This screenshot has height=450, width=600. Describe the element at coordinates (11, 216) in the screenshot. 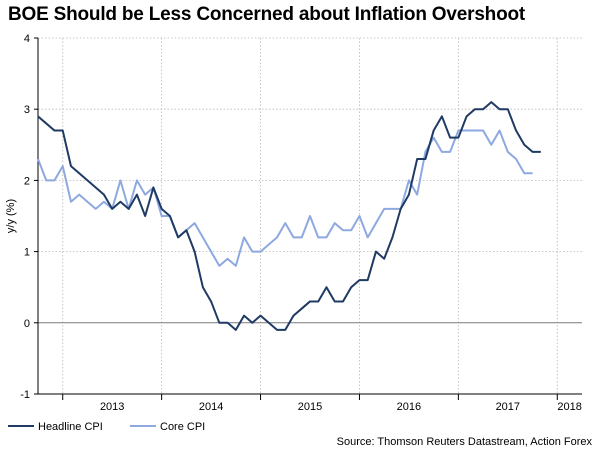

I see `y-axis-label: y/y (%)` at that location.